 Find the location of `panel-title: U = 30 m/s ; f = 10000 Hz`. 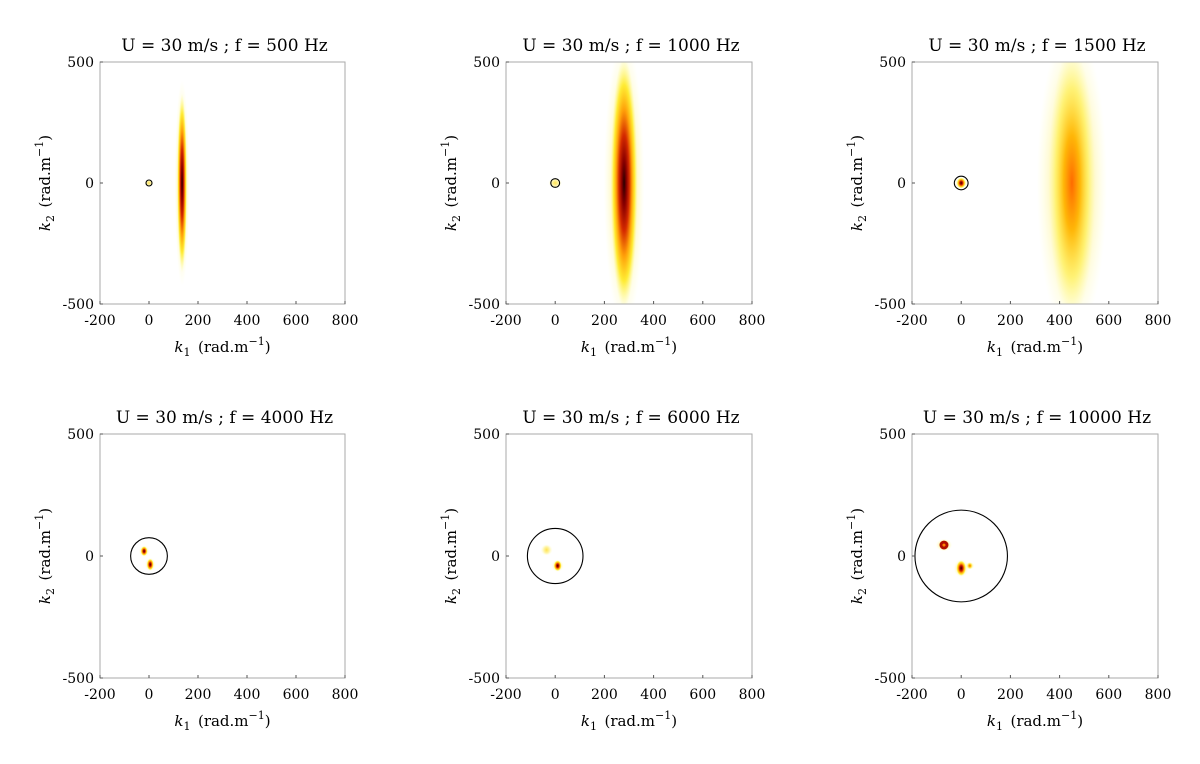

panel-title: U = 30 m/s ; f = 10000 Hz is located at coordinates (1037, 418).